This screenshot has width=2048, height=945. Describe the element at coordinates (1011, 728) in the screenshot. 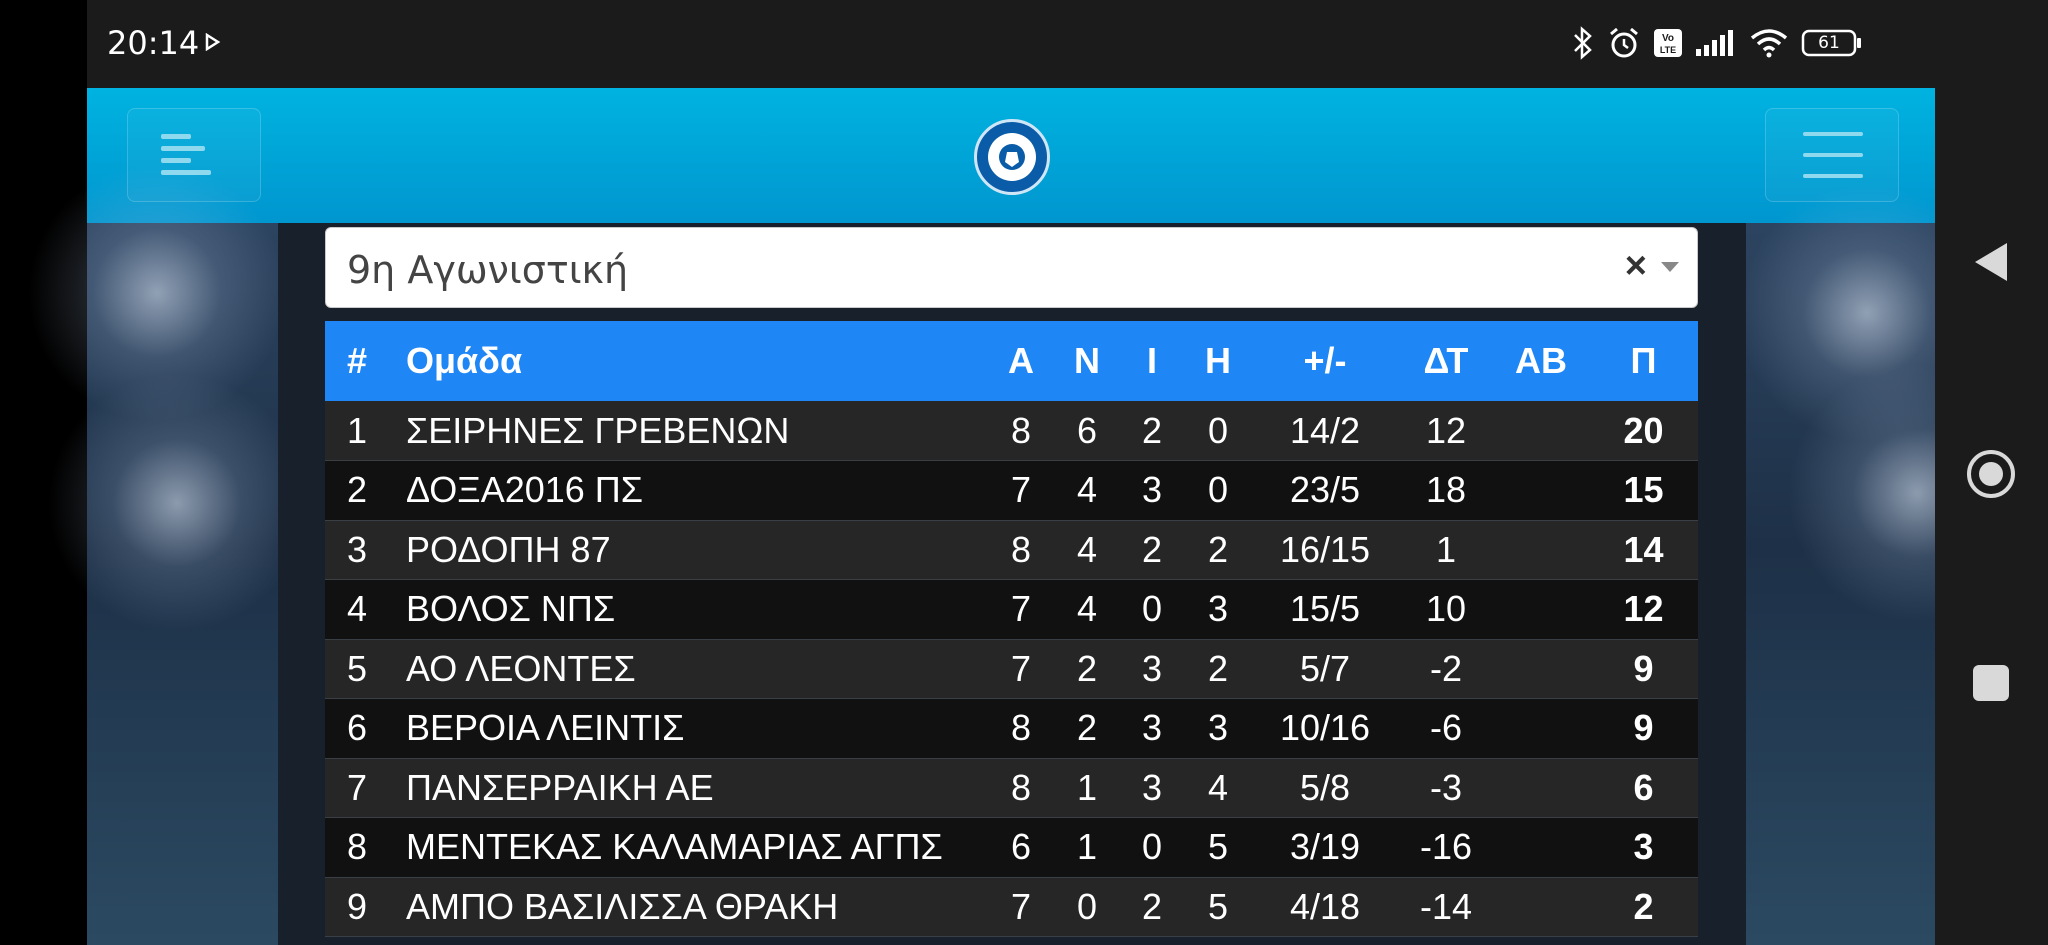

I see `table-row: 6 ΒΕΡΟΙΑ ΛΕΙΝΤΙΣ 8 2 3 3 10/16 -6 9` at that location.